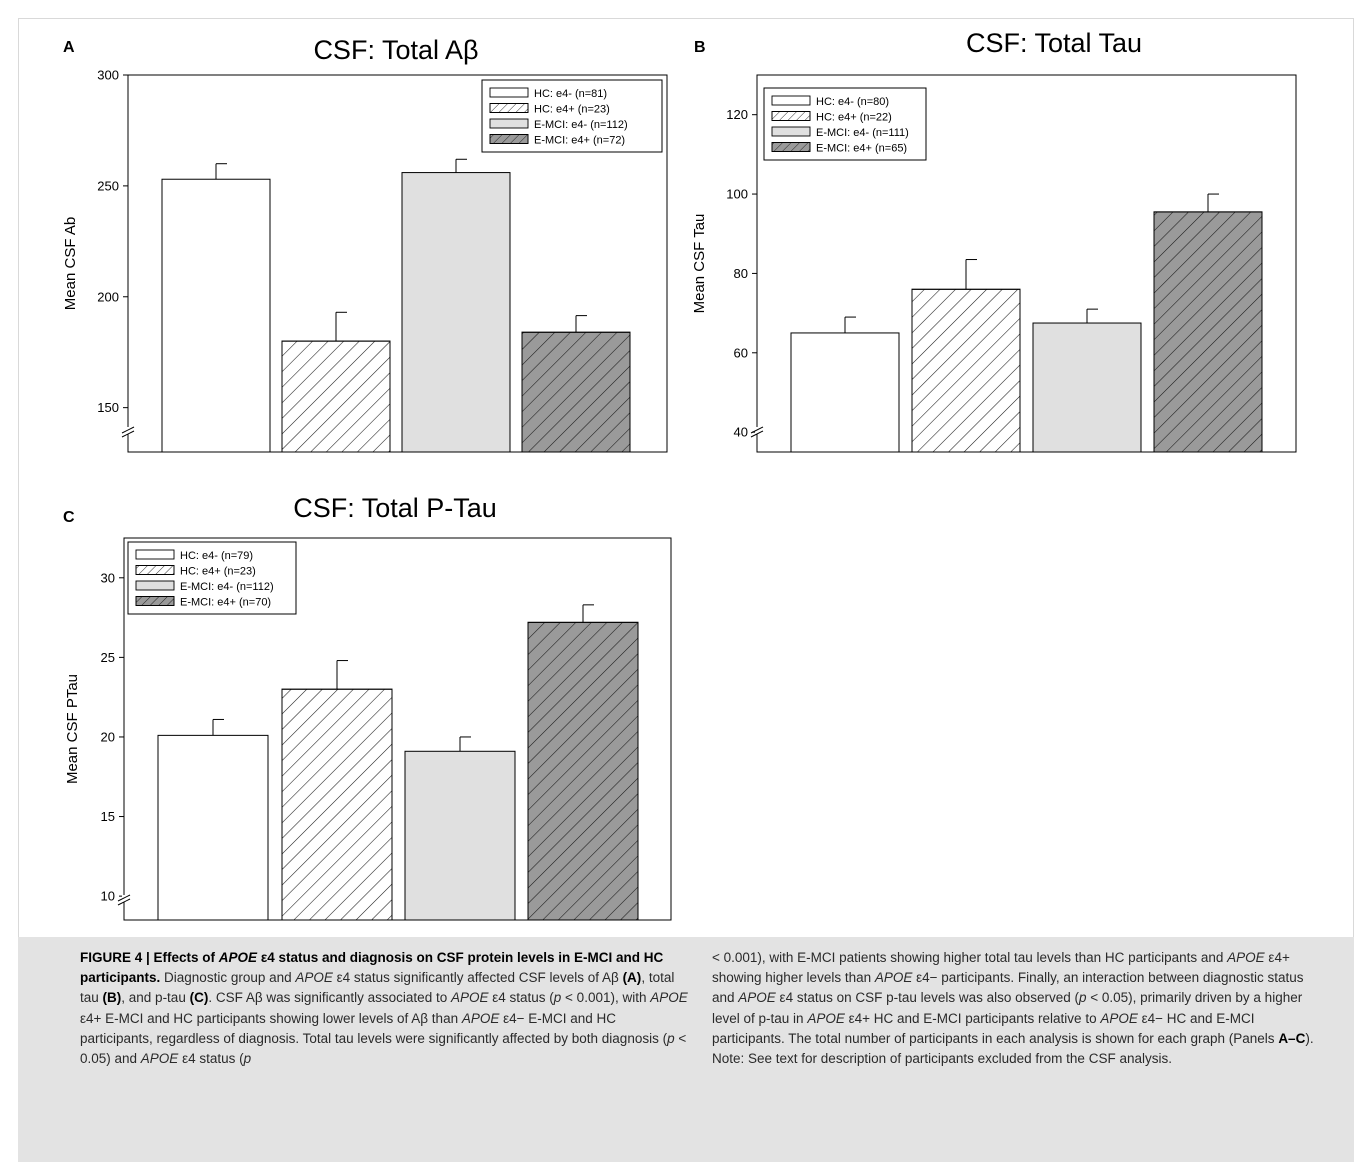  I want to click on y-tick-label: 200, so click(108, 296).